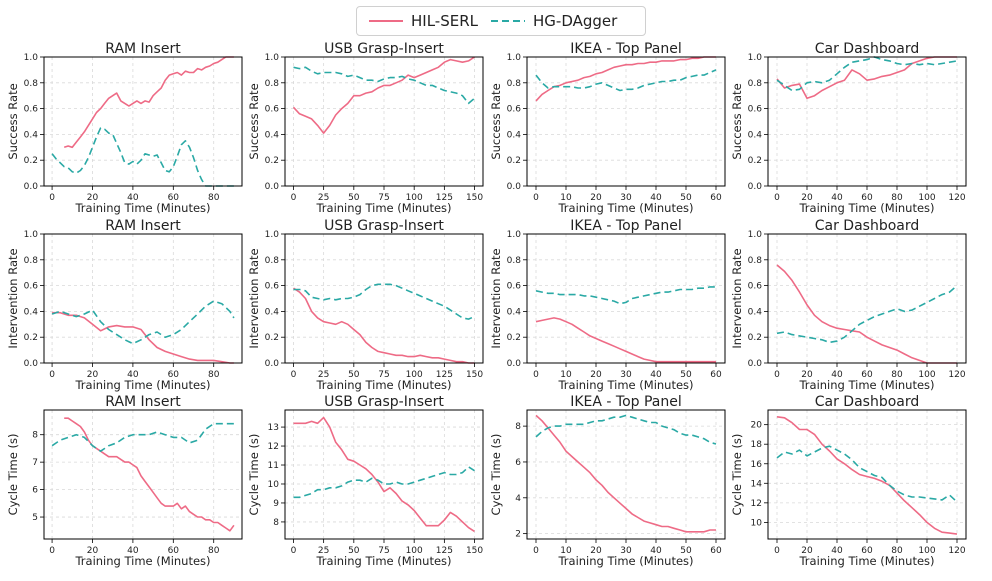 This screenshot has width=992, height=581. What do you see at coordinates (737, 121) in the screenshot?
I see `chart-3-ylabel: Success Rate` at bounding box center [737, 121].